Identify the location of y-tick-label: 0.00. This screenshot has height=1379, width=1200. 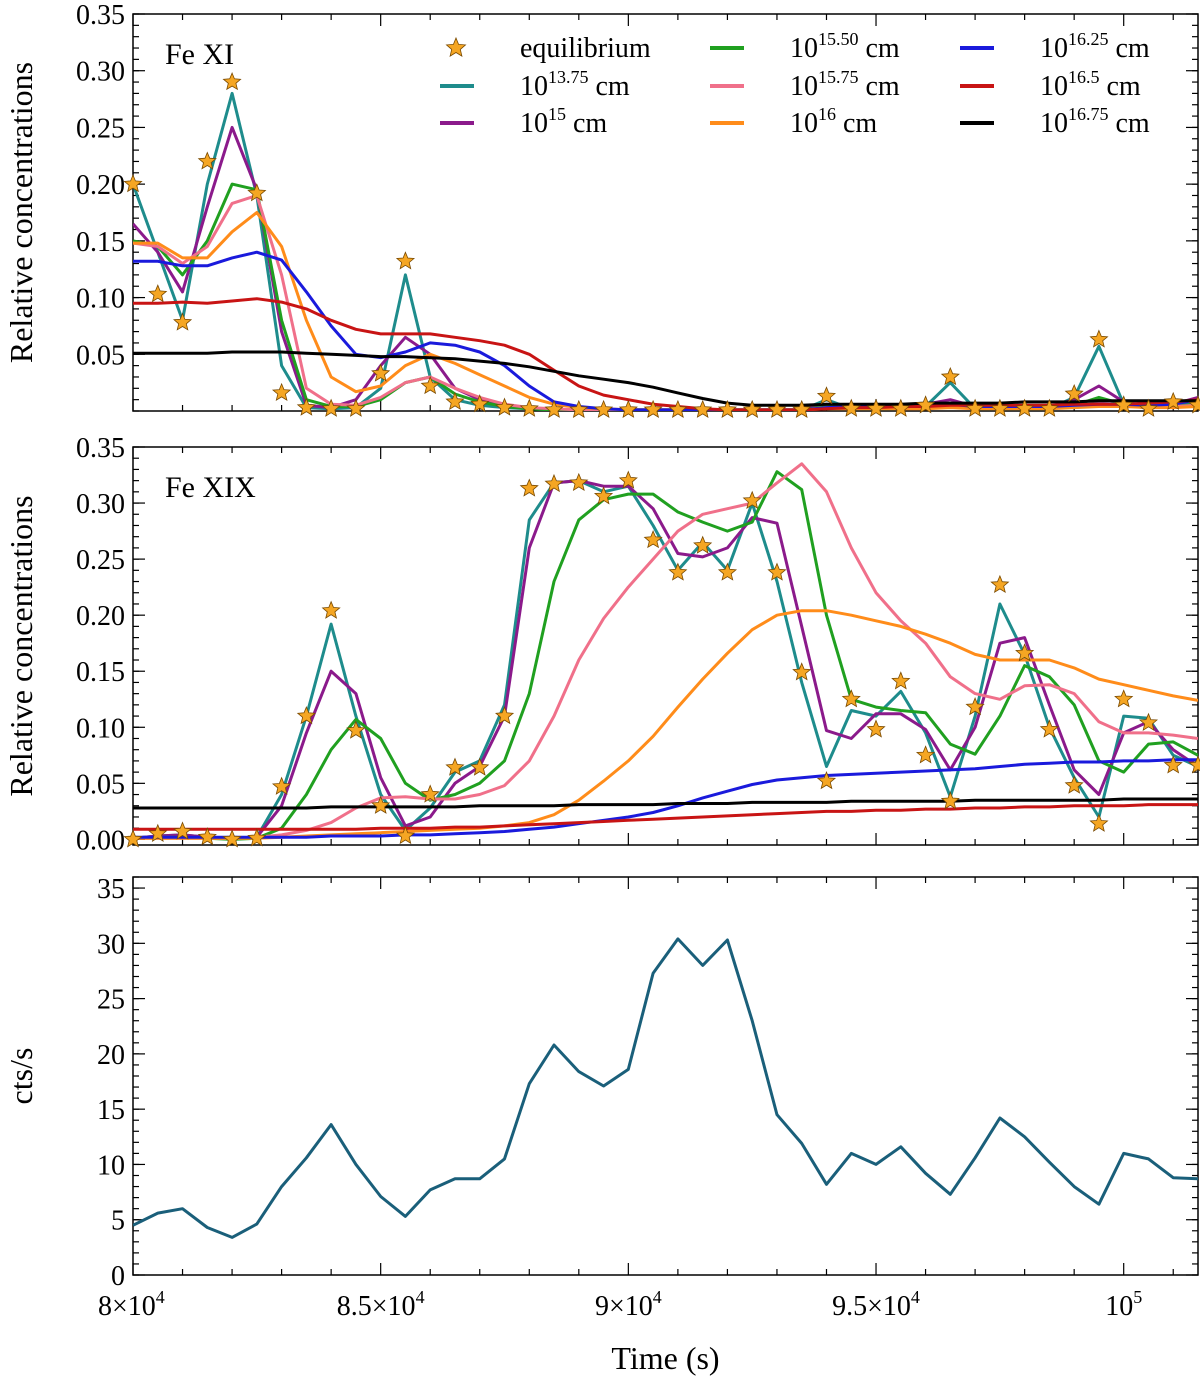
(100, 840).